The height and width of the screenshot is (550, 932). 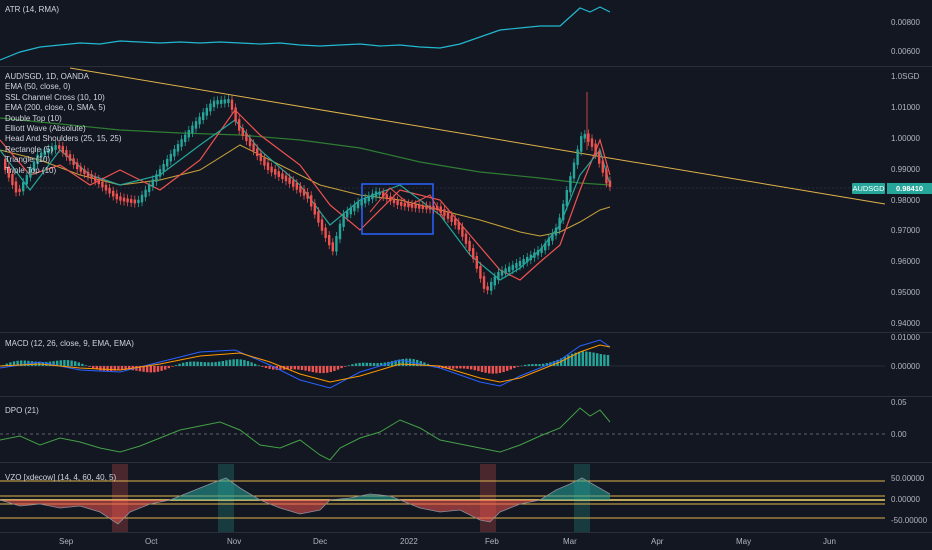 What do you see at coordinates (47, 76) in the screenshot?
I see `symbol-title: AUD/SGD, 1D, OANDA` at bounding box center [47, 76].